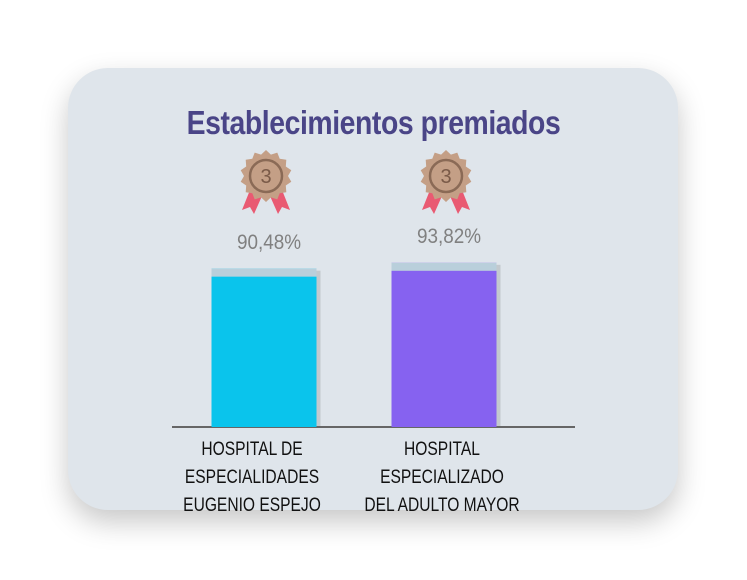  Describe the element at coordinates (269, 242) in the screenshot. I see `data-label: 90,48%` at that location.